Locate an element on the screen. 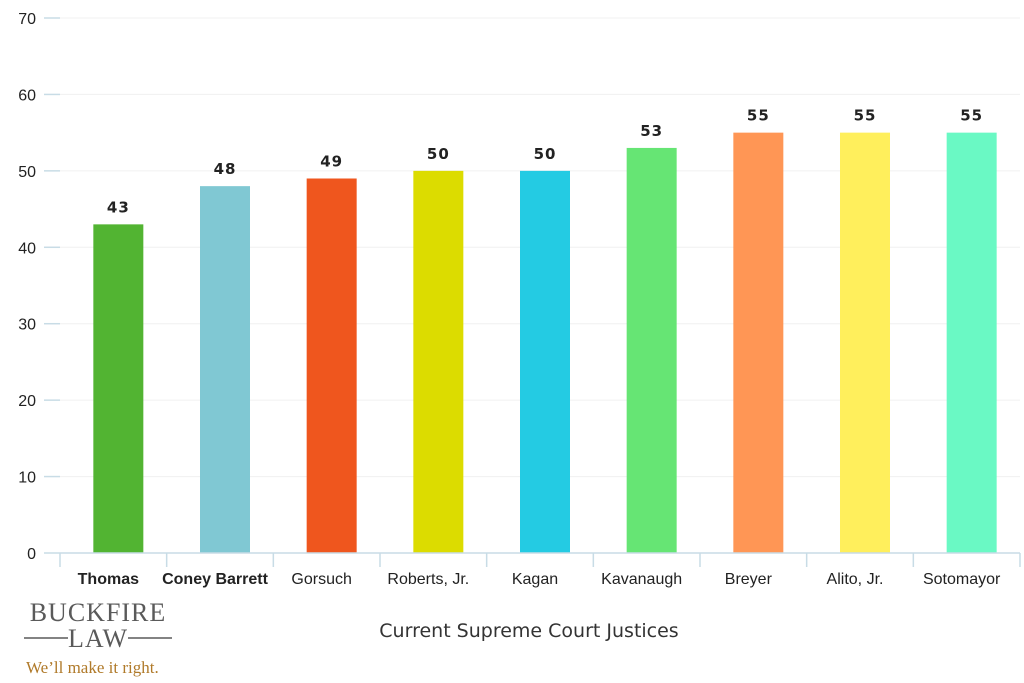 The width and height of the screenshot is (1024, 683). x-tick-label: Sotomayor is located at coordinates (962, 579).